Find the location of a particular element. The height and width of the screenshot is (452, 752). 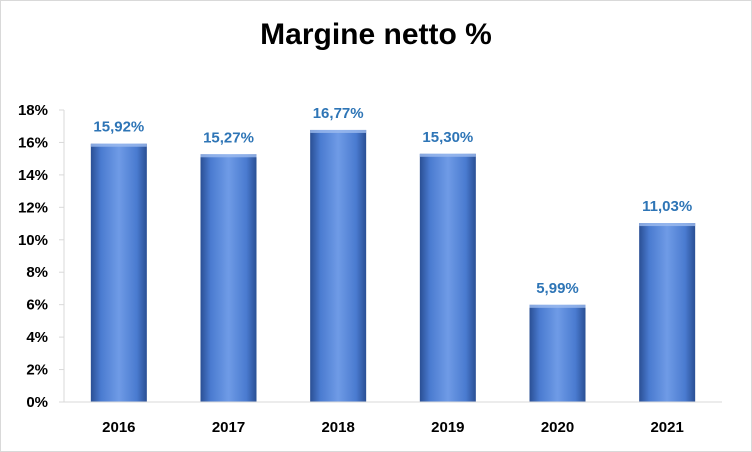

x-tick-label: 2019 is located at coordinates (447, 427).